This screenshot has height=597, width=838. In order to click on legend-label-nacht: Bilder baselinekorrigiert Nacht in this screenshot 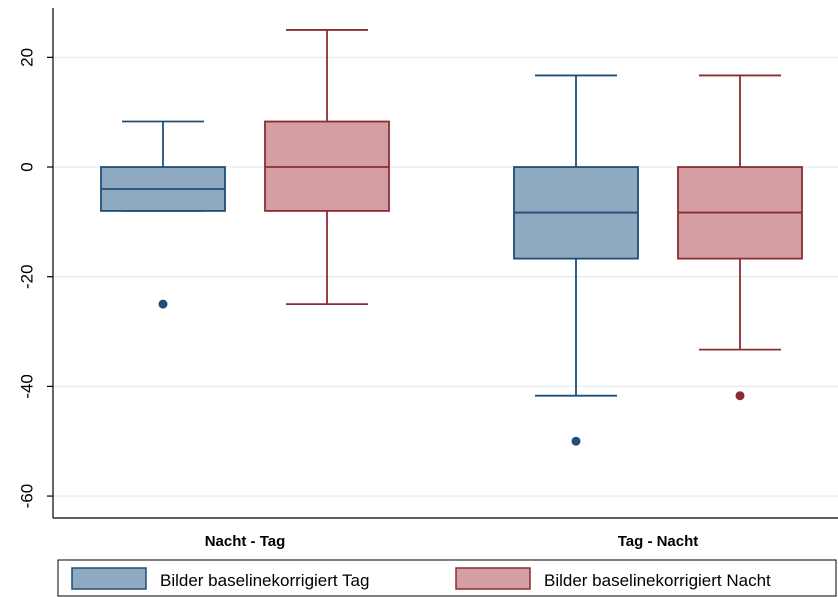, I will do `click(657, 580)`.